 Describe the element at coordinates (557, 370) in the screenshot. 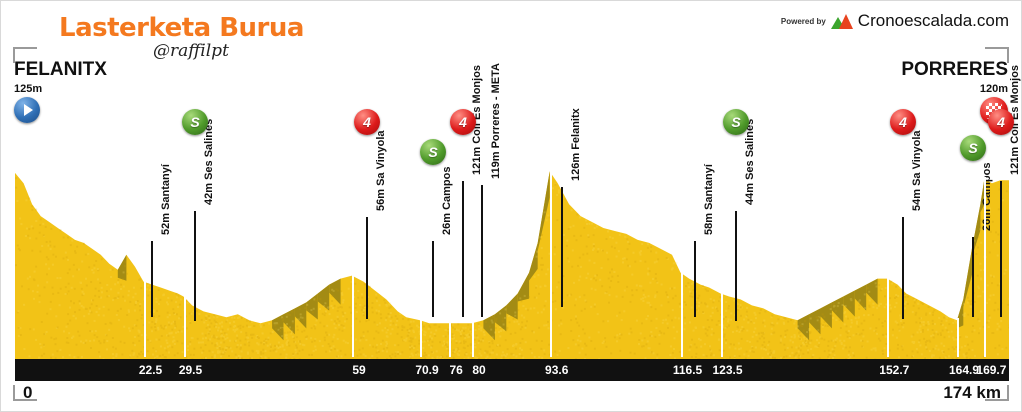

I see `axis-tick-label: 93.6` at that location.